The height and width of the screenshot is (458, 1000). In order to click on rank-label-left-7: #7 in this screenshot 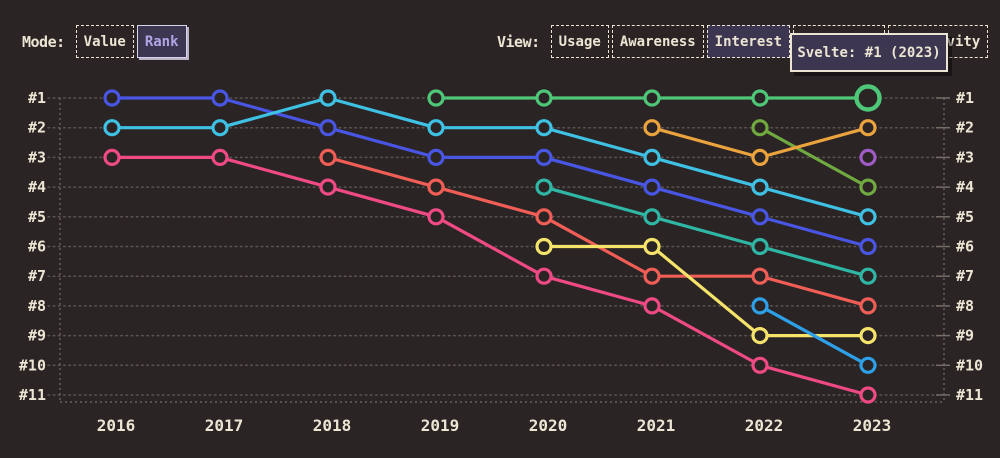, I will do `click(37, 276)`.